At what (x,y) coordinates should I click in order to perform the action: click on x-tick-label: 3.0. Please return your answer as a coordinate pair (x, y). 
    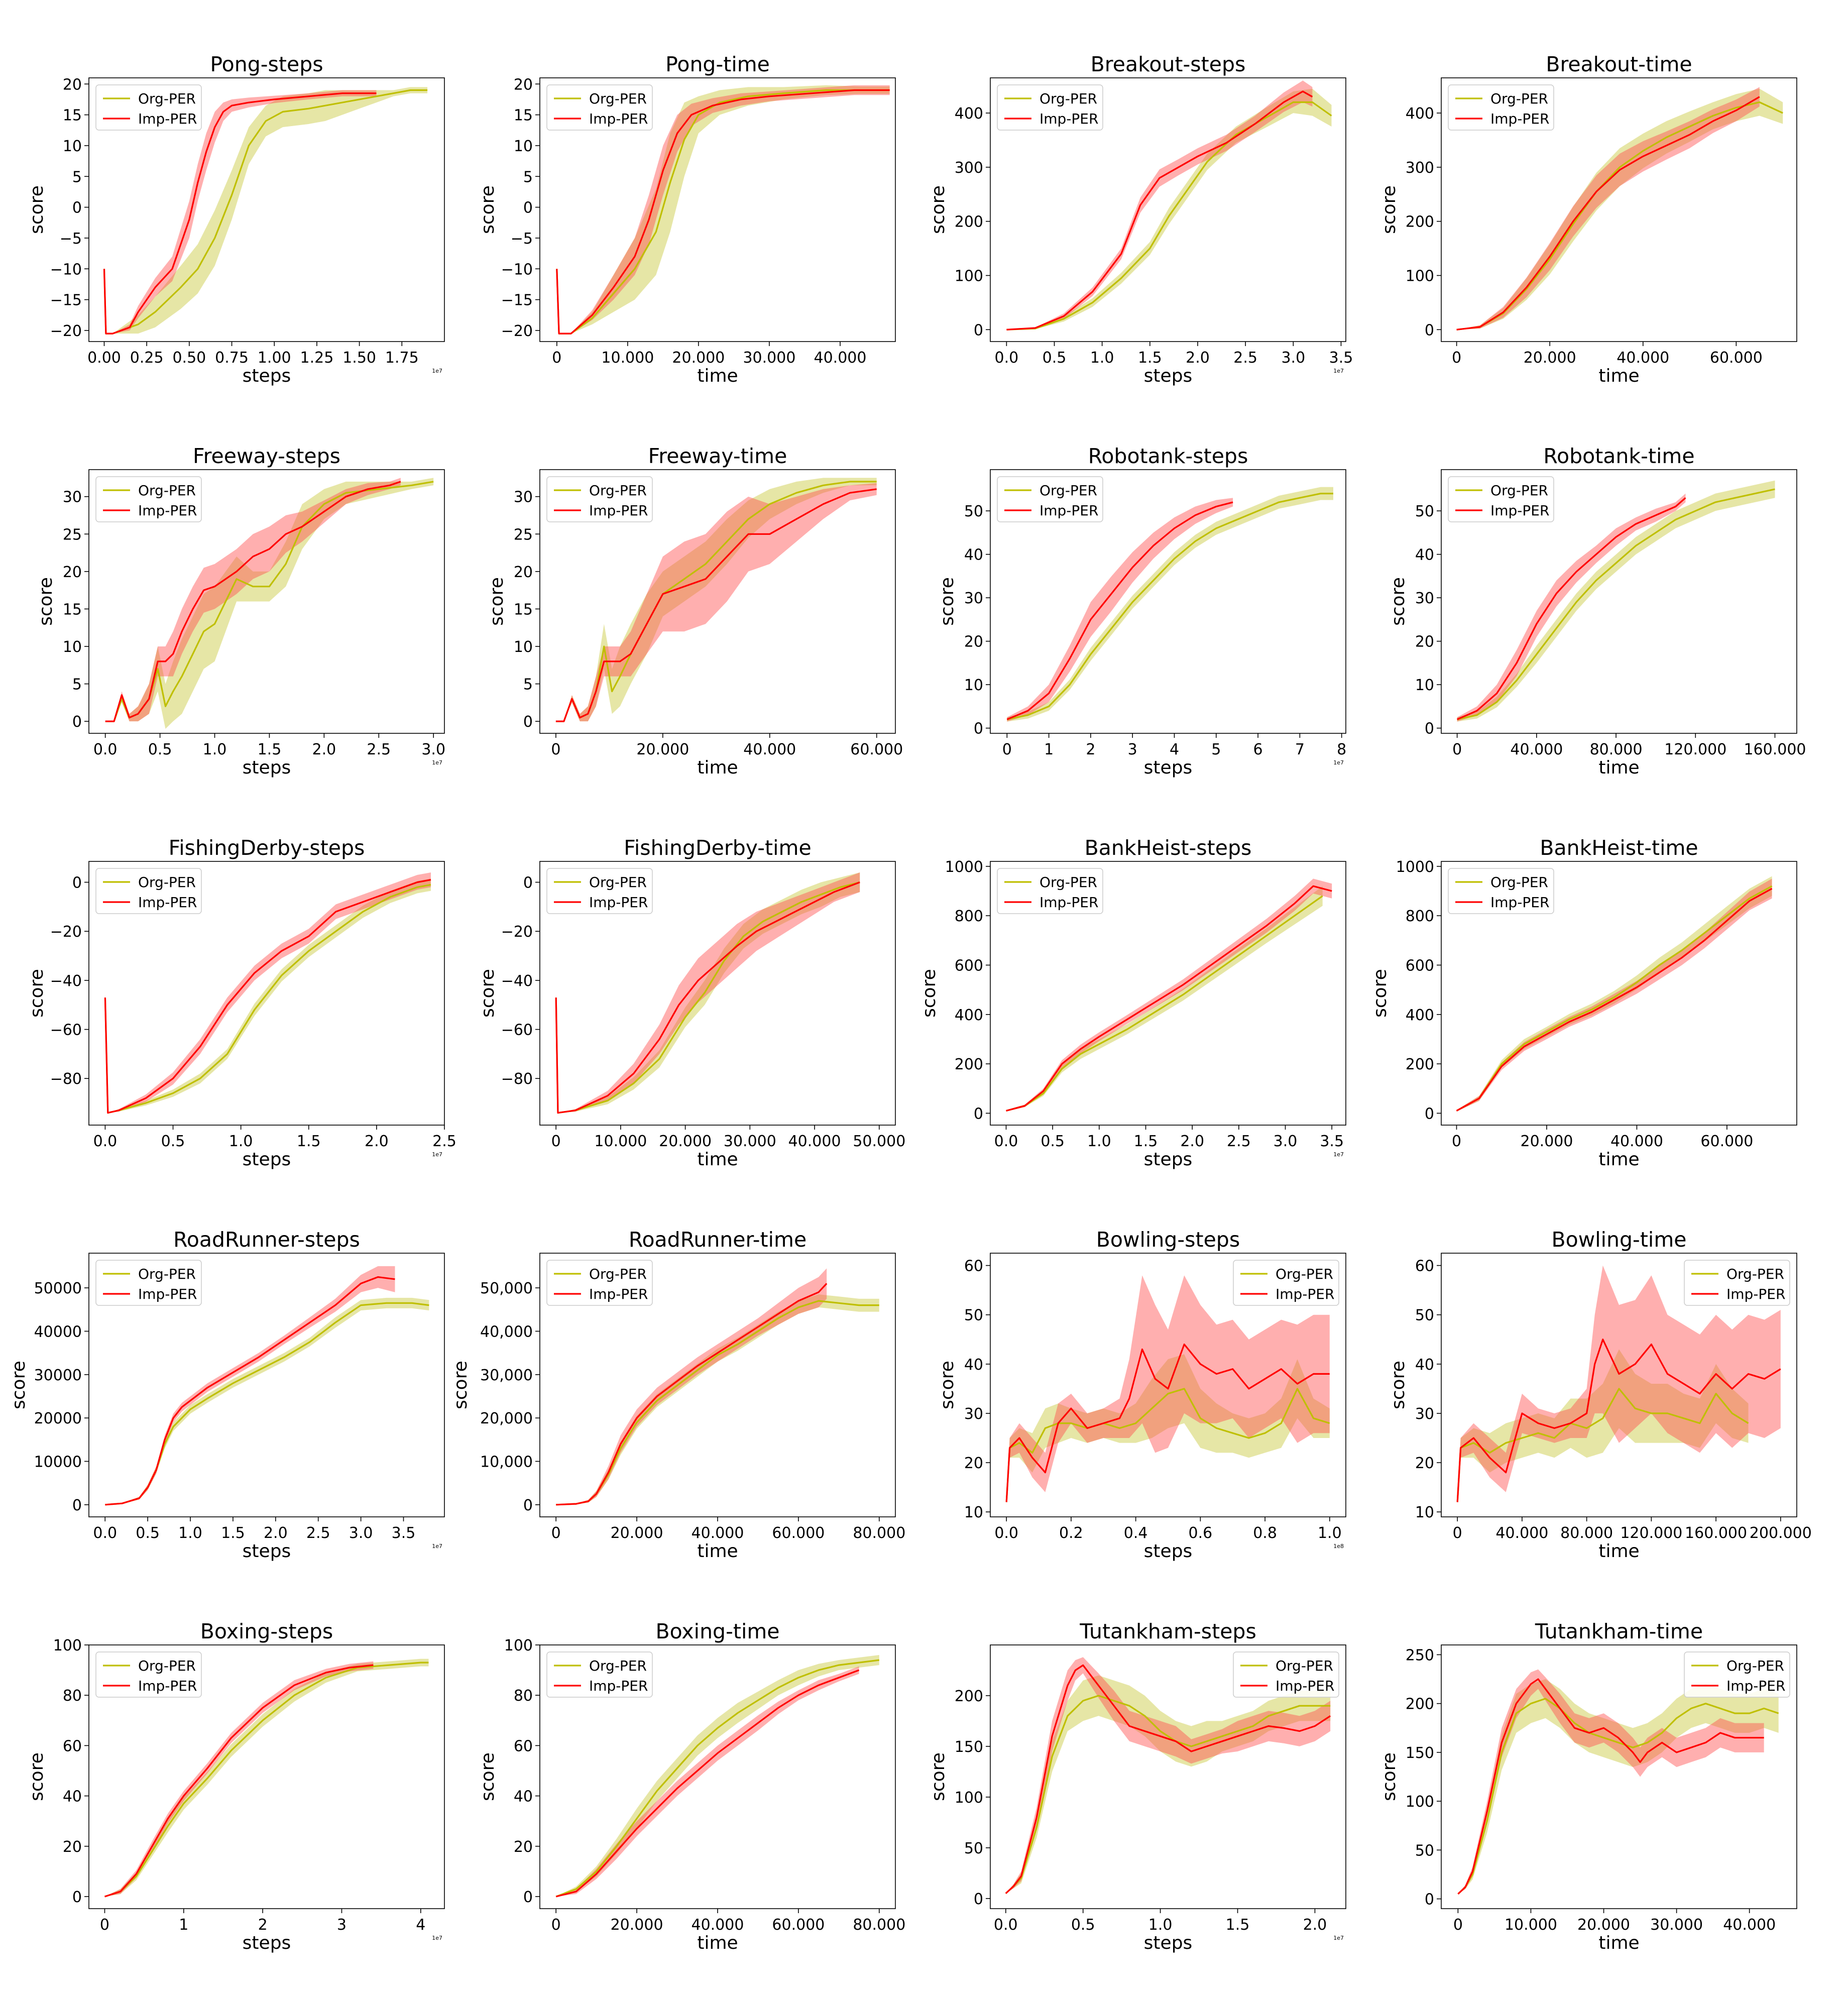
    Looking at the image, I should click on (1293, 358).